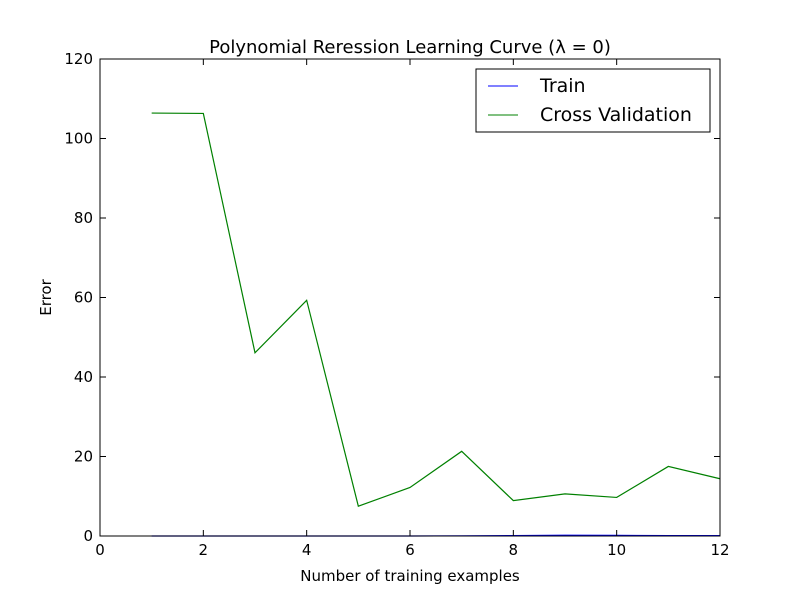 Image resolution: width=800 pixels, height=596 pixels. I want to click on legend: Train Cross Validation, so click(593, 100).